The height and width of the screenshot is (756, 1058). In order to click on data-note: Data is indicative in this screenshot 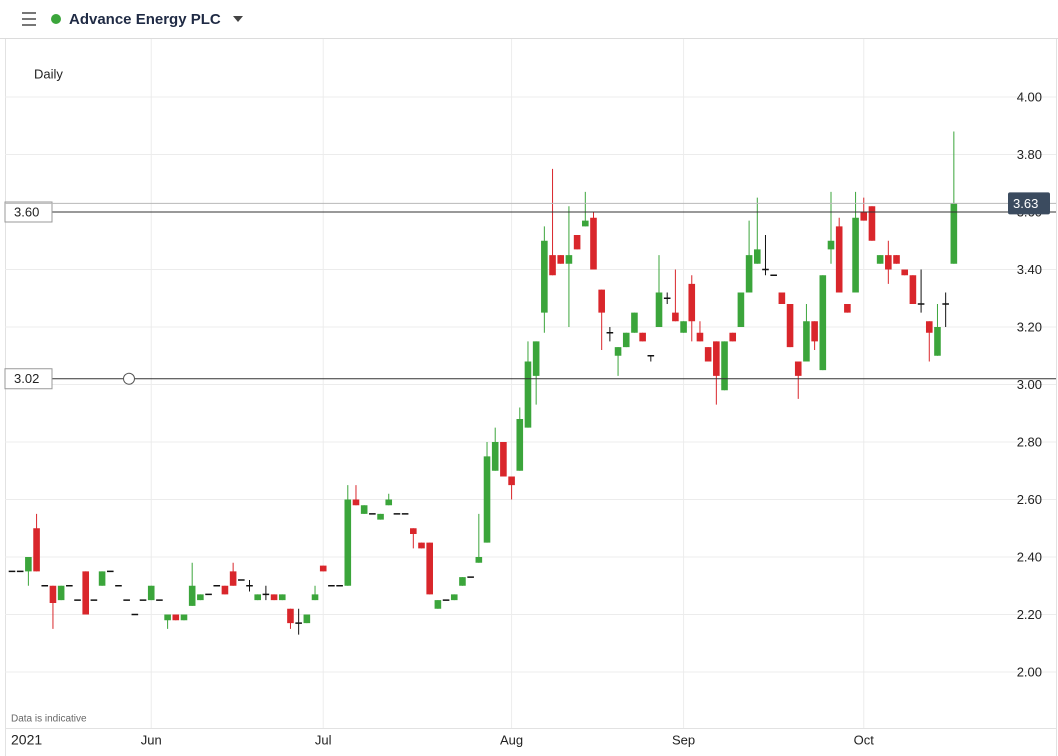, I will do `click(49, 719)`.